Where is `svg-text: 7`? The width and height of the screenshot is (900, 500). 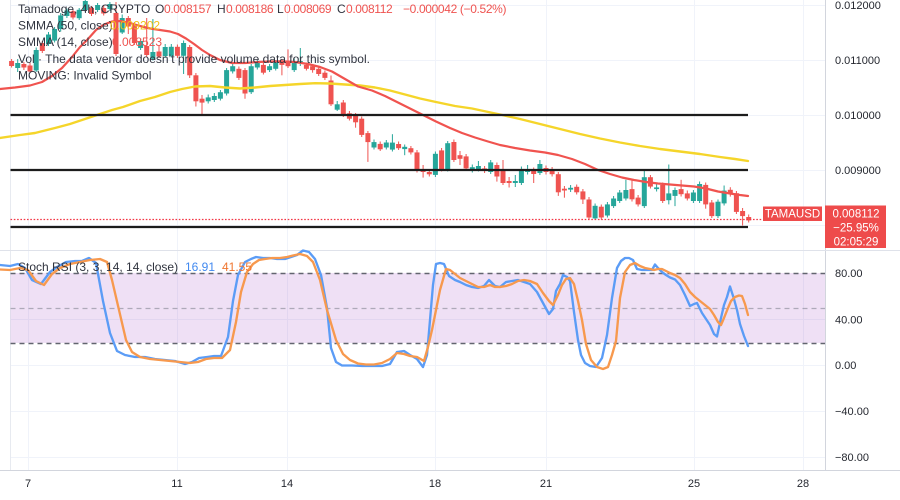
svg-text: 7 is located at coordinates (28, 484).